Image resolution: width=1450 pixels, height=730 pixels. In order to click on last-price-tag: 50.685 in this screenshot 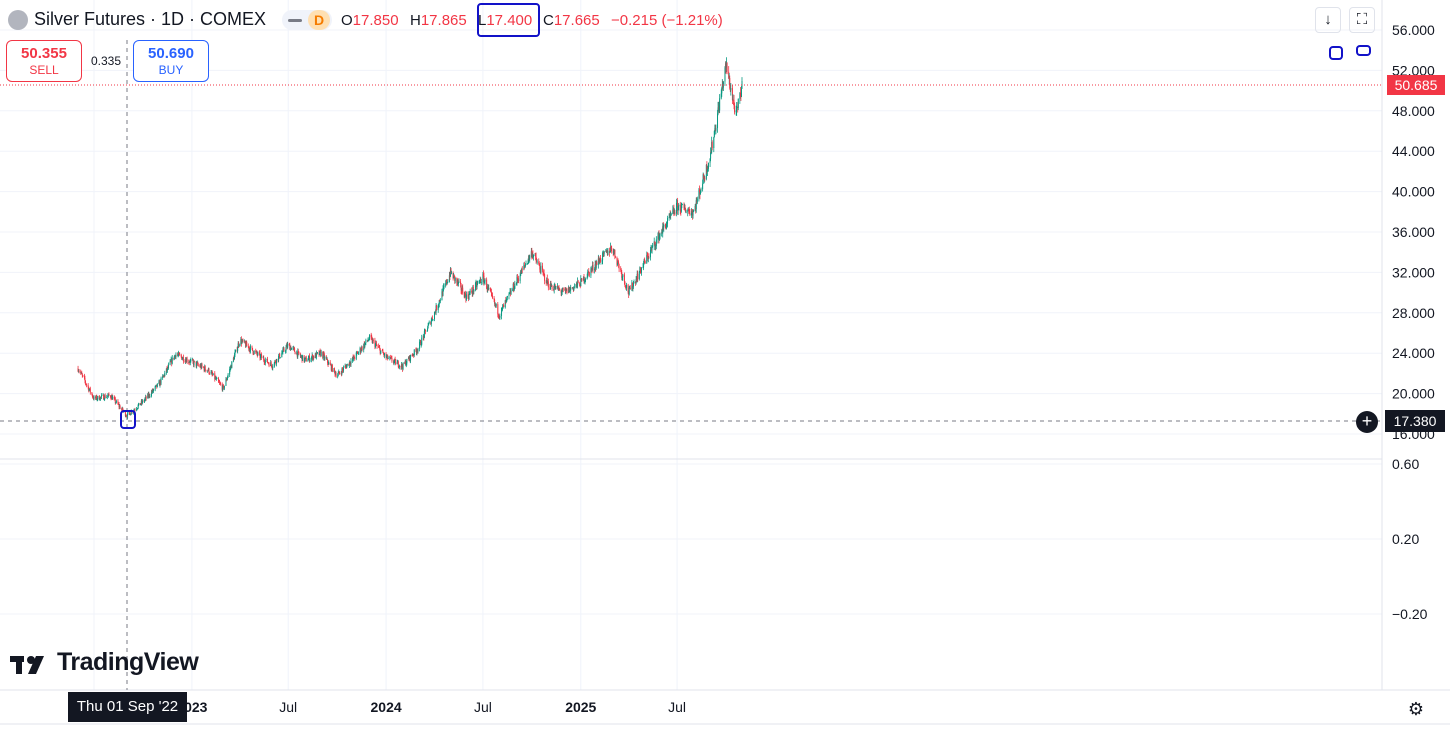, I will do `click(1416, 85)`.